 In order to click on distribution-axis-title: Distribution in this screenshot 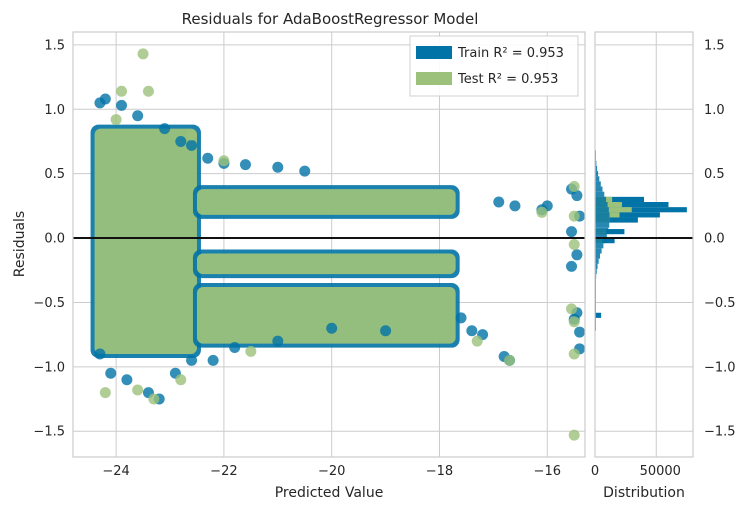, I will do `click(644, 493)`.